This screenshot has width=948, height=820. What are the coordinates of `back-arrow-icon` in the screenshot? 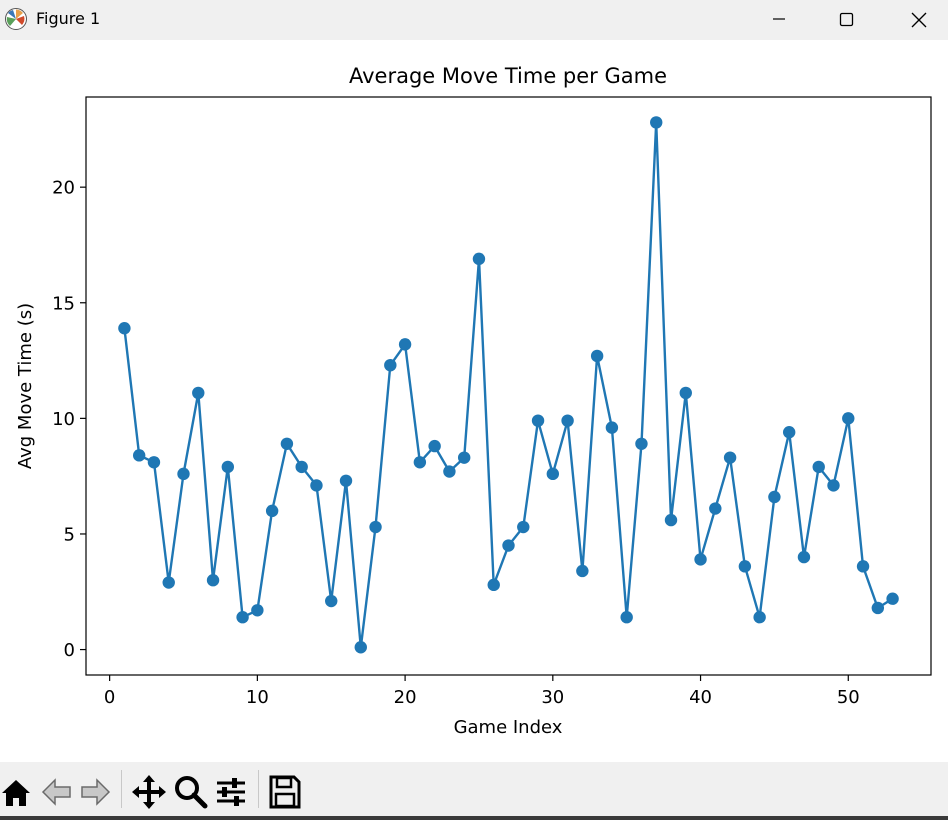 It's located at (56, 792).